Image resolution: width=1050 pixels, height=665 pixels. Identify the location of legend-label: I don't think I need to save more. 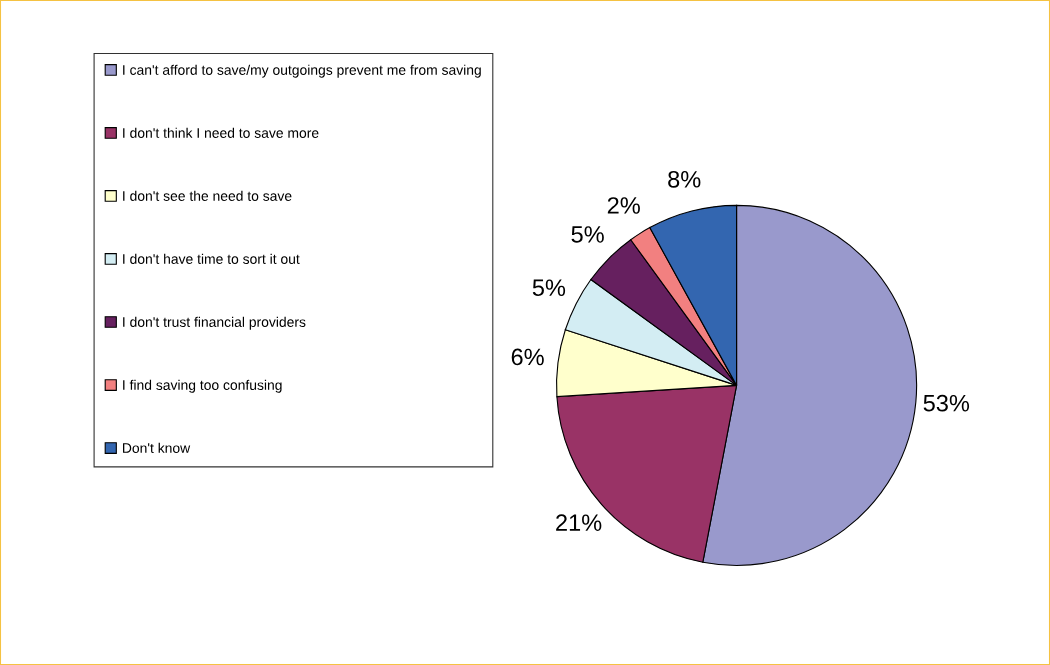
(221, 132).